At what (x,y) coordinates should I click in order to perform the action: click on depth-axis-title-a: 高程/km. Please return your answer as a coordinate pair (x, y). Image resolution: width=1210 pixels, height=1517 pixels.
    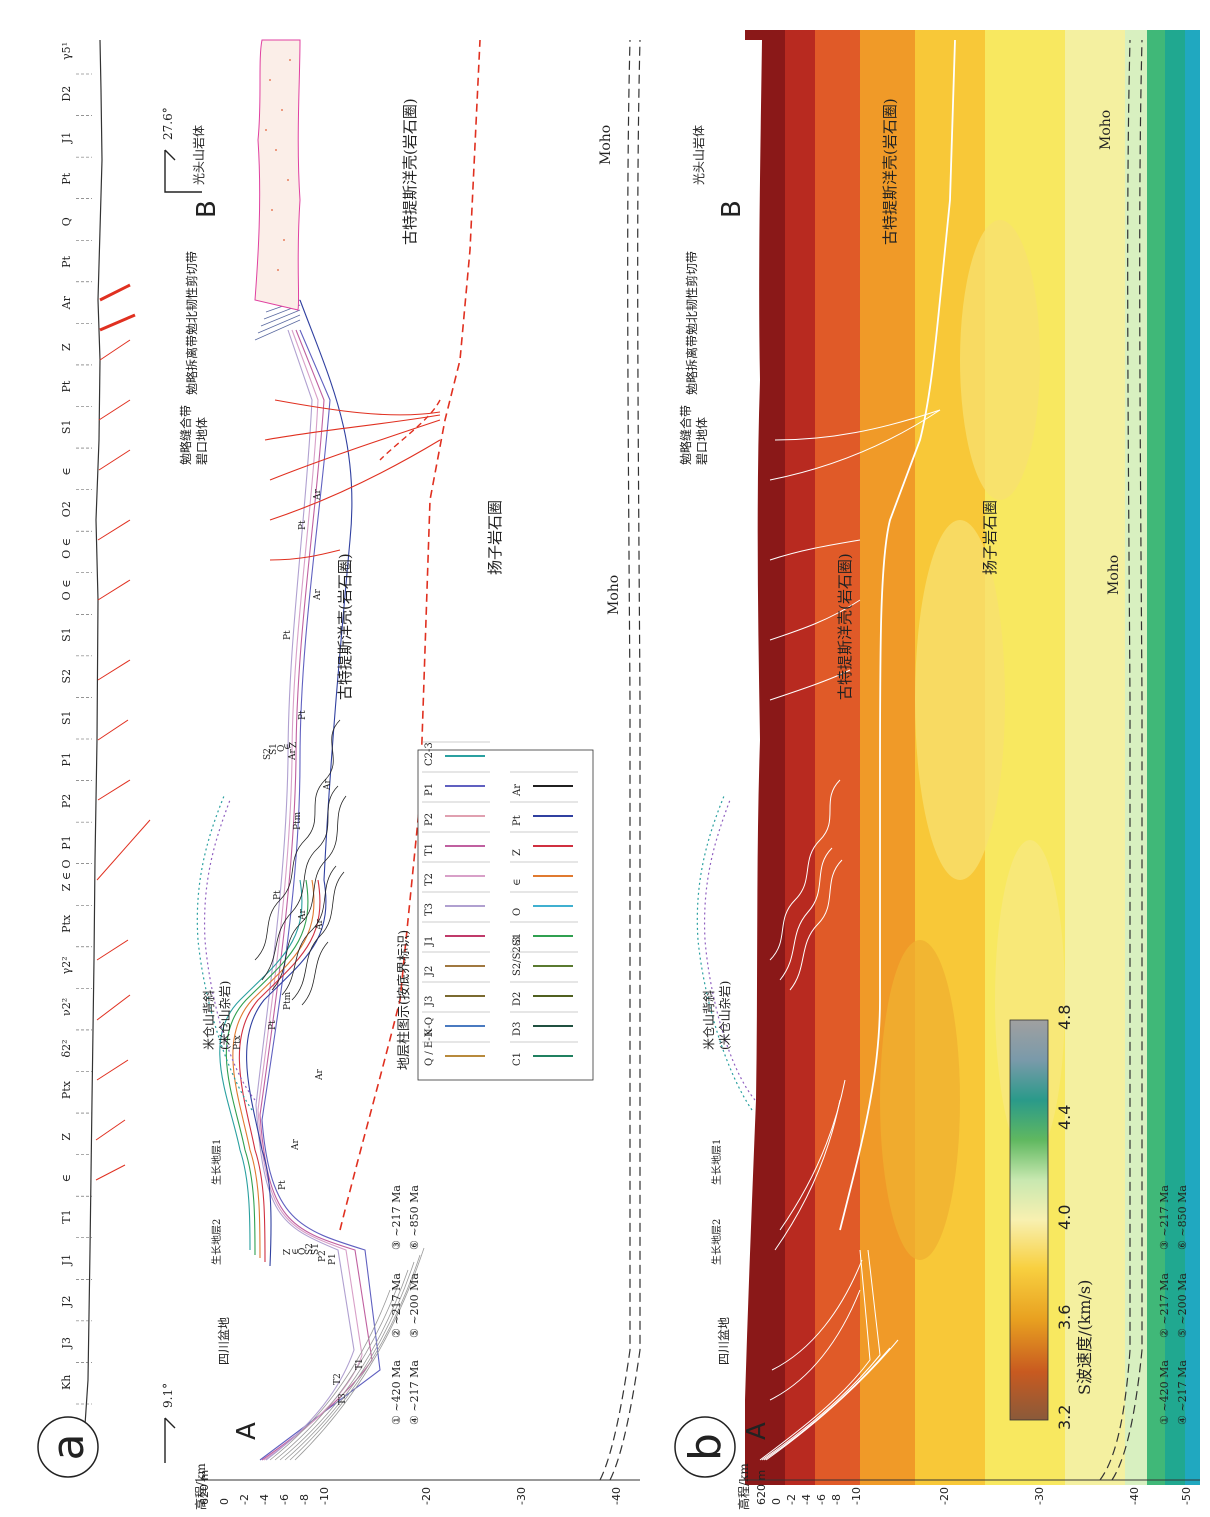
    Looking at the image, I should click on (200, 1486).